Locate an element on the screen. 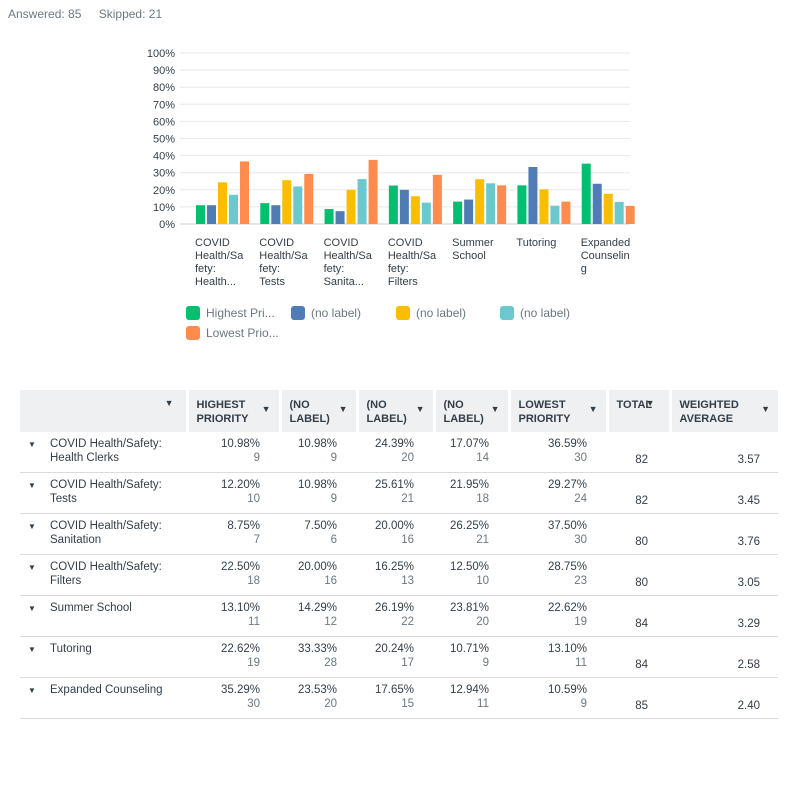 The width and height of the screenshot is (800, 800). column-header: WEIGHTED AVERAGE ▼ is located at coordinates (723, 411).